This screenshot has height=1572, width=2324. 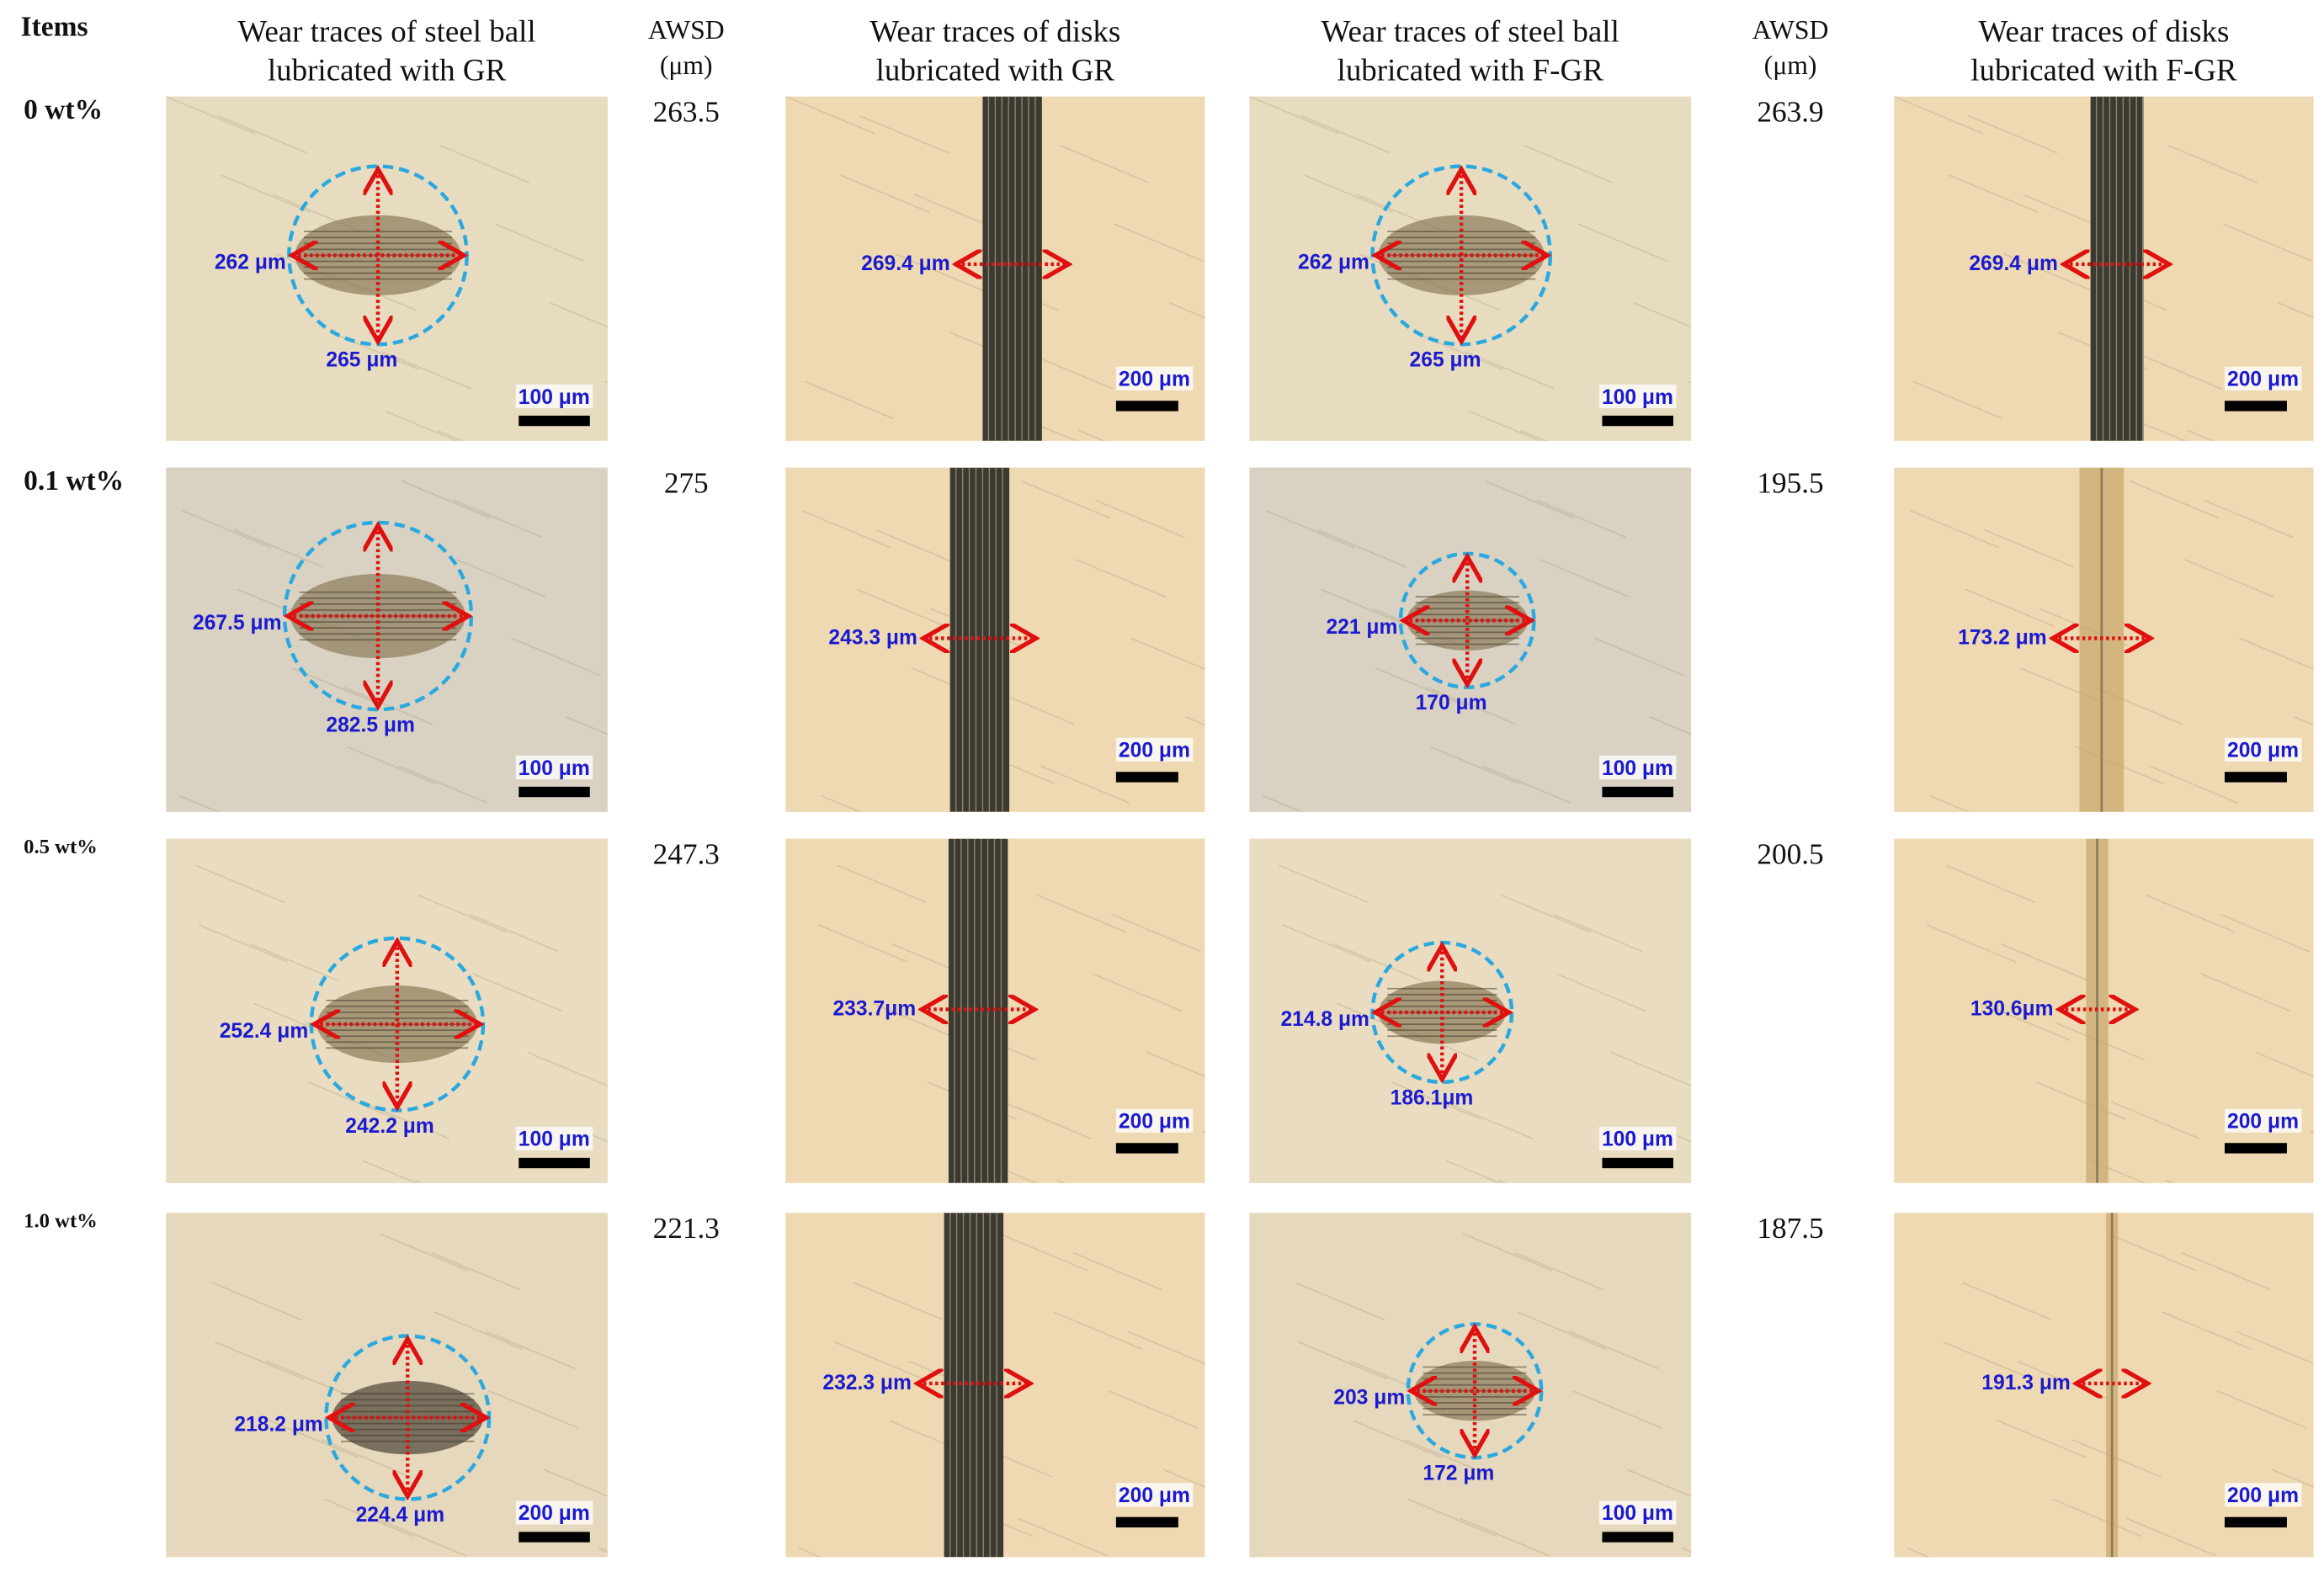 I want to click on awsd-value: 221.3, so click(x=686, y=1229).